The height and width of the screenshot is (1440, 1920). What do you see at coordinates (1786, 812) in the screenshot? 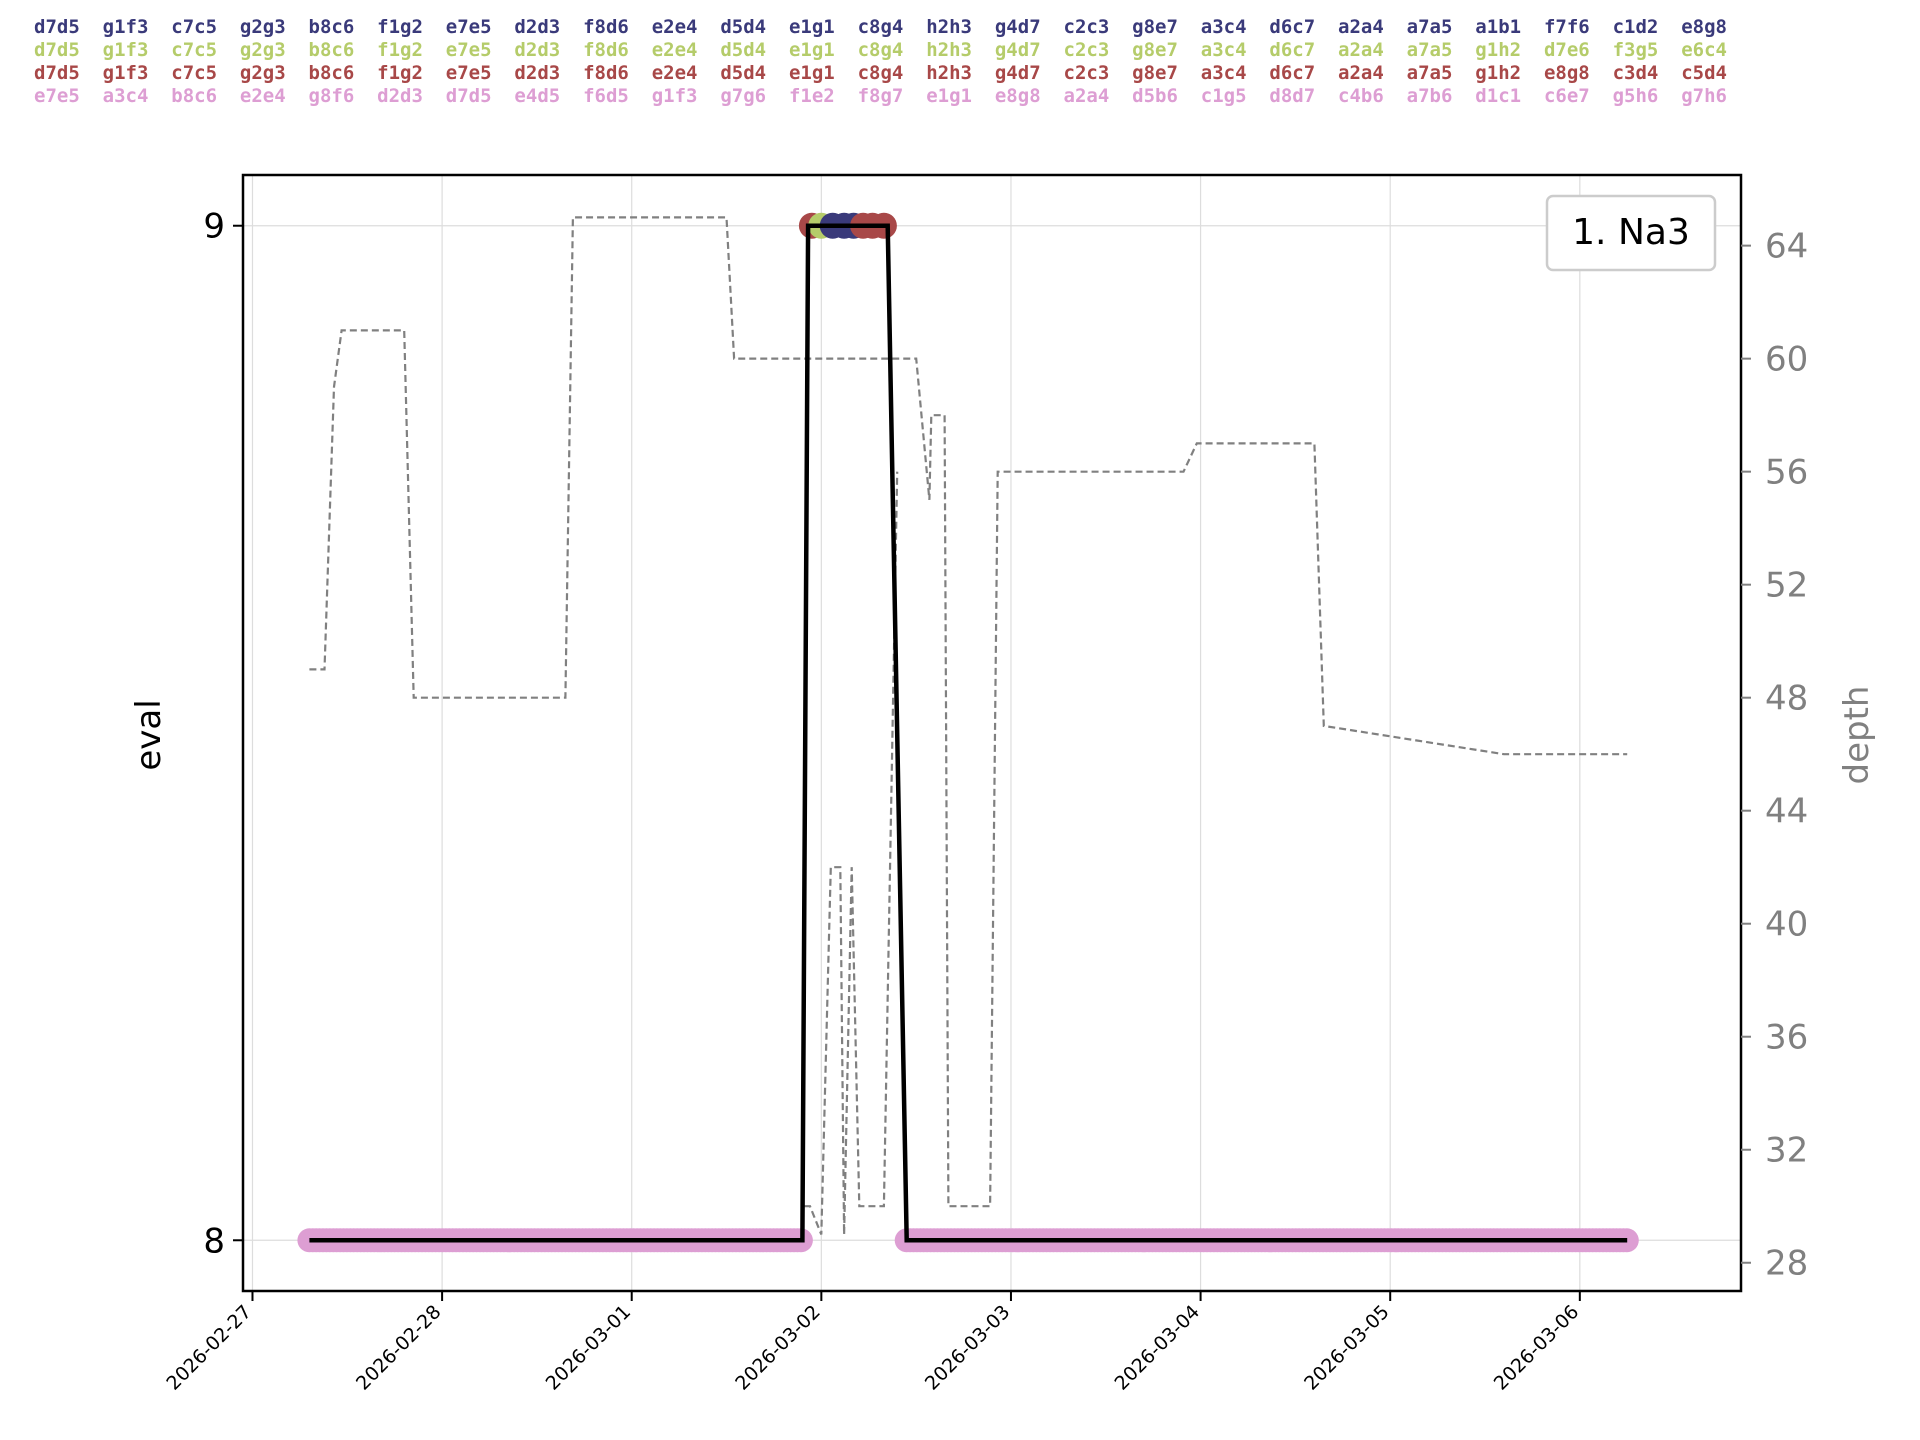
I see `y2-tick-label: 44` at bounding box center [1786, 812].